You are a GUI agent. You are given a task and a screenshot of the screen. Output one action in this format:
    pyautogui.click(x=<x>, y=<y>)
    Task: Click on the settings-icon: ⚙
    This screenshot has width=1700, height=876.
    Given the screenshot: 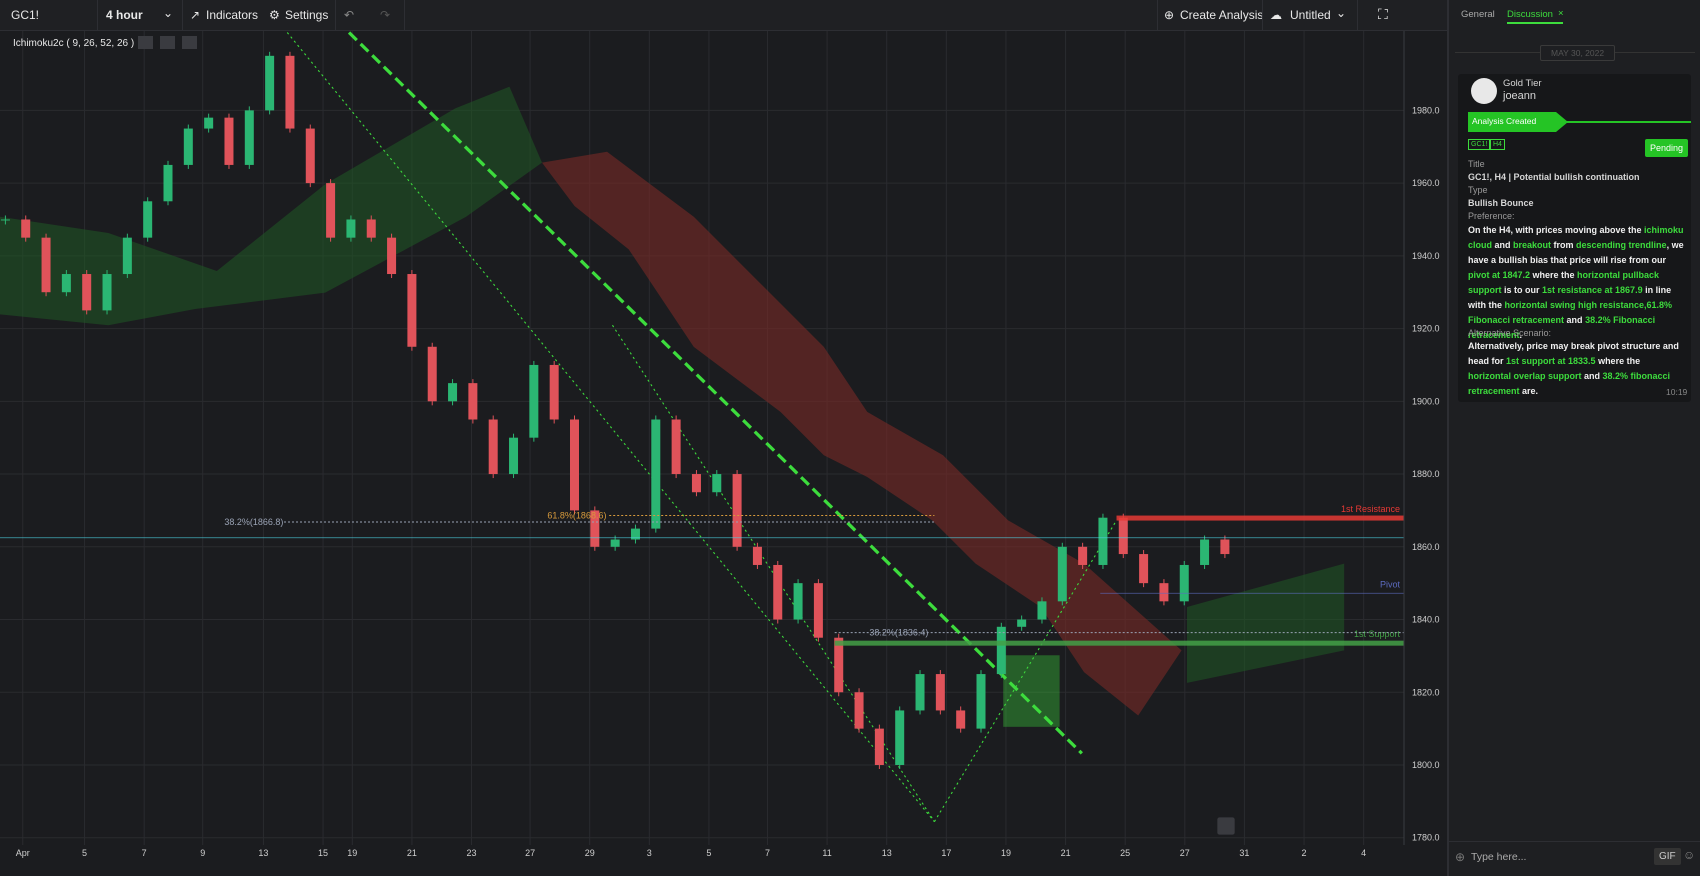 What is the action you would take?
    pyautogui.click(x=274, y=15)
    